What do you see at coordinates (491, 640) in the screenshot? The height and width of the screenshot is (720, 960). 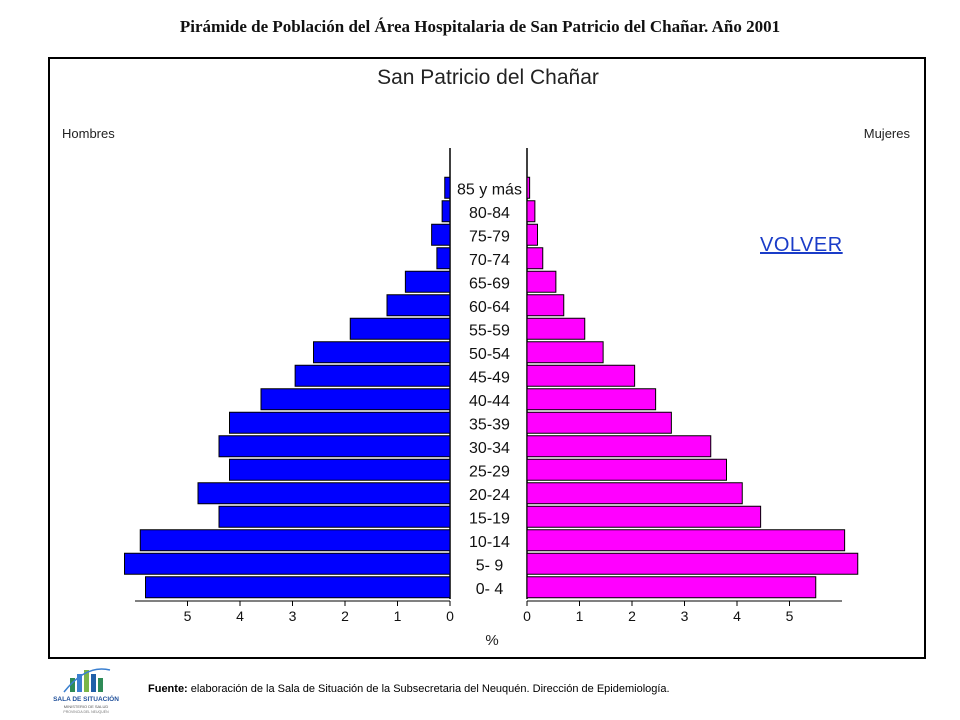 I see `x-axis-label: %` at bounding box center [491, 640].